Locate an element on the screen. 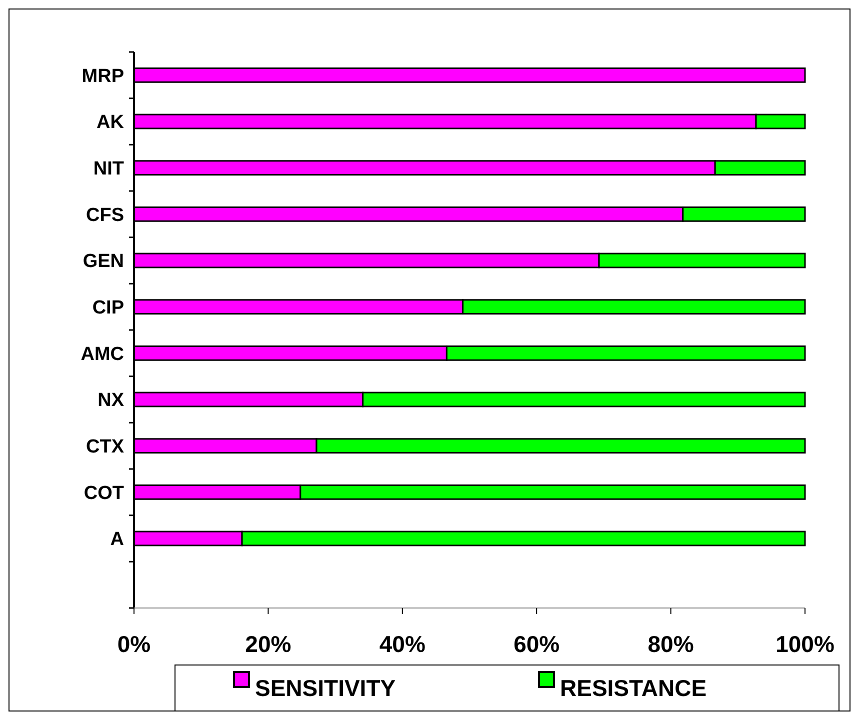  x-tick-label: 60% is located at coordinates (537, 644).